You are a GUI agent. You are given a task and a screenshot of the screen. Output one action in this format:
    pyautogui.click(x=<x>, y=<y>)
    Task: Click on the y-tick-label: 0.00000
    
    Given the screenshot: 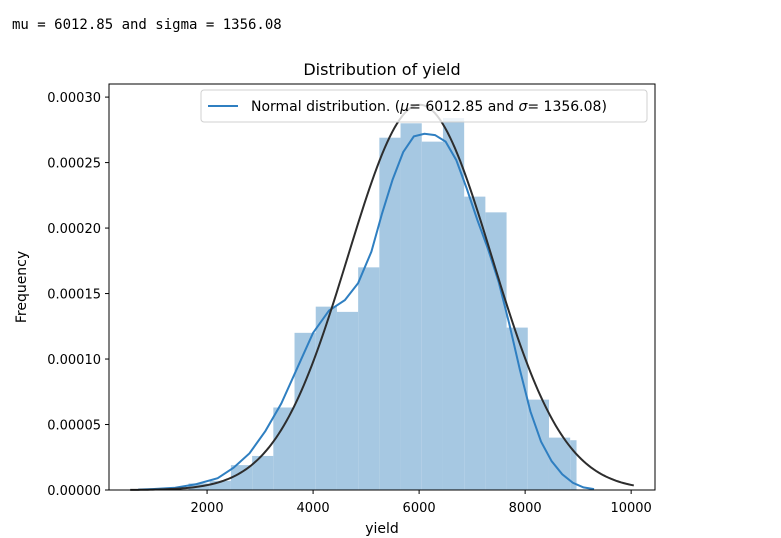 What is the action you would take?
    pyautogui.click(x=74, y=491)
    